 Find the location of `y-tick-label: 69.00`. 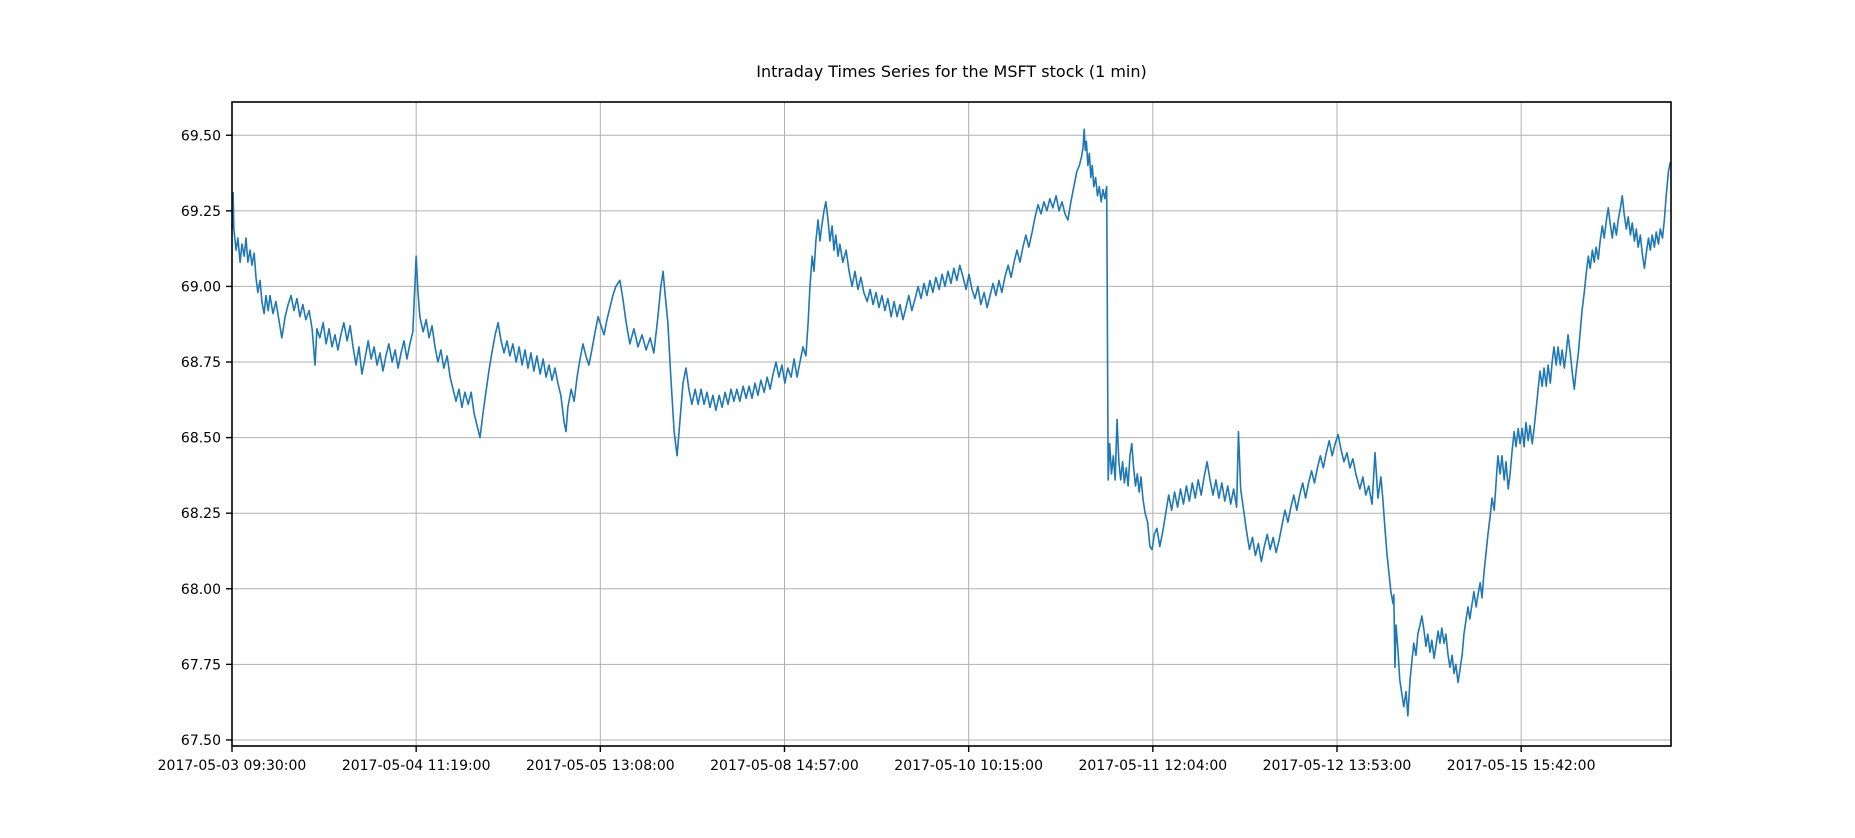

y-tick-label: 69.00 is located at coordinates (201, 287).